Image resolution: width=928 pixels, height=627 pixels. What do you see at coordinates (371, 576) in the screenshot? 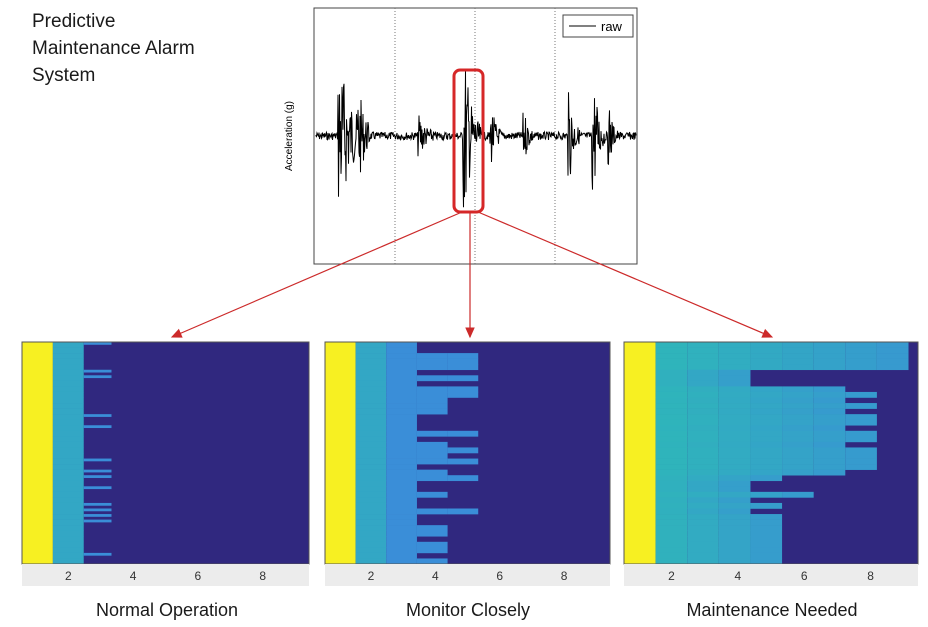
I see `x-tick-label: 2` at bounding box center [371, 576].